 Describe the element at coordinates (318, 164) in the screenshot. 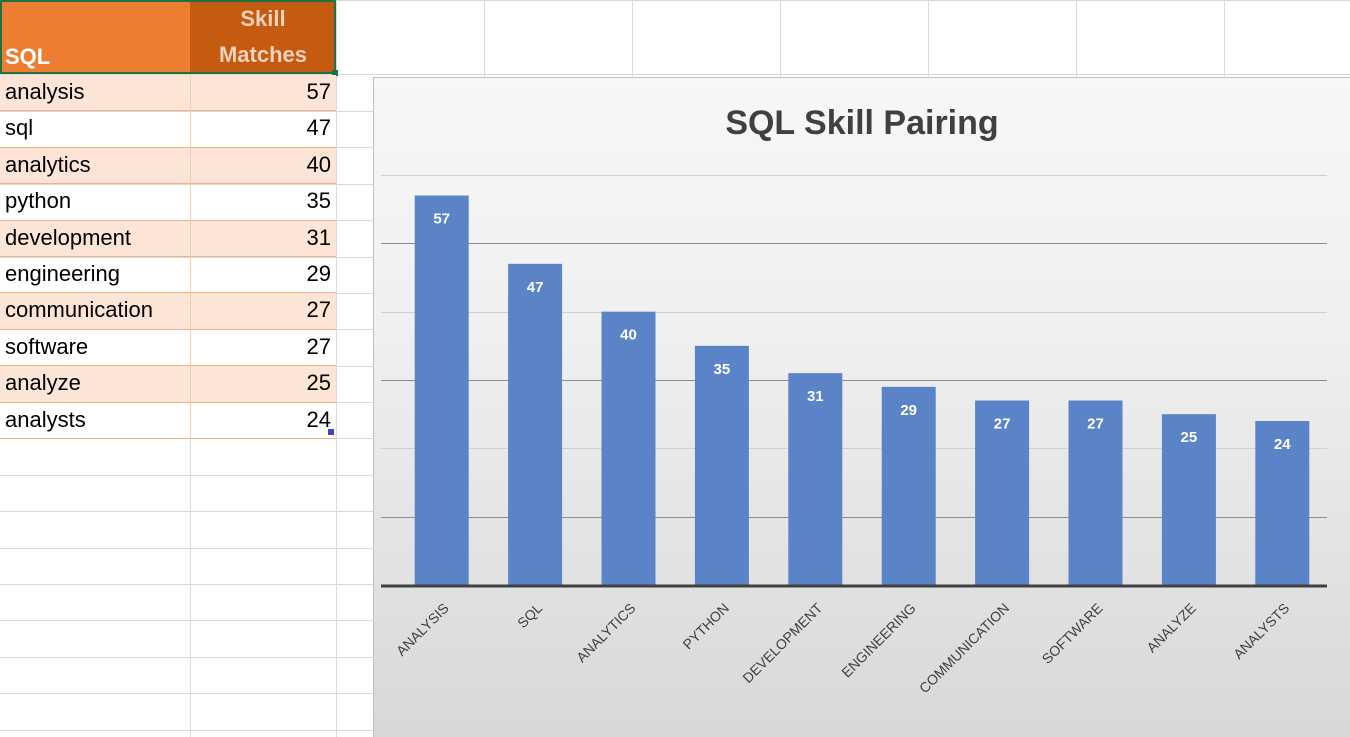

I see `skill-matches-cell: 40` at that location.